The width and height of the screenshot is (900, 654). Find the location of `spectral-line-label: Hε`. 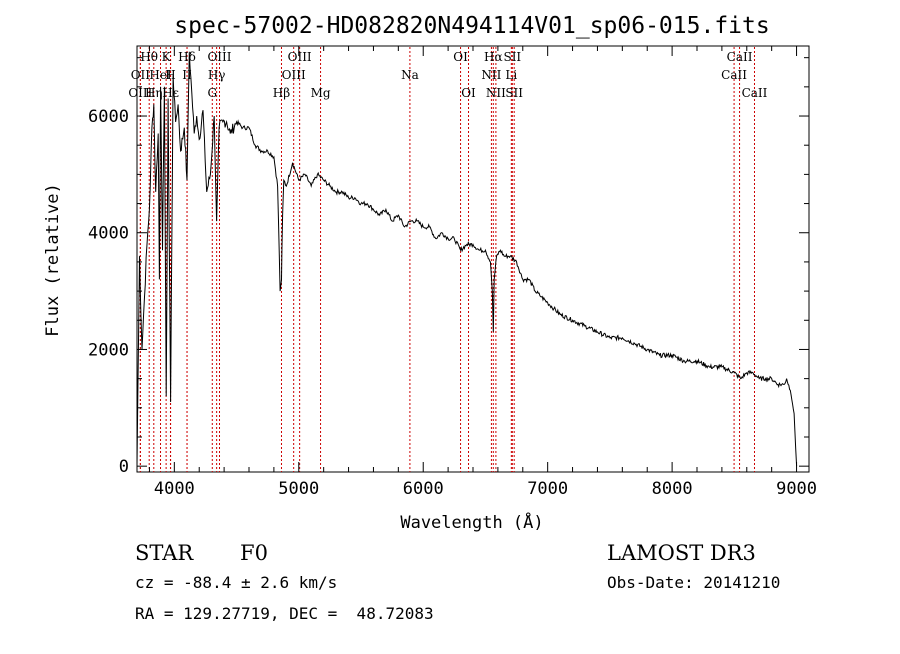

spectral-line-label: Hε is located at coordinates (170, 93).